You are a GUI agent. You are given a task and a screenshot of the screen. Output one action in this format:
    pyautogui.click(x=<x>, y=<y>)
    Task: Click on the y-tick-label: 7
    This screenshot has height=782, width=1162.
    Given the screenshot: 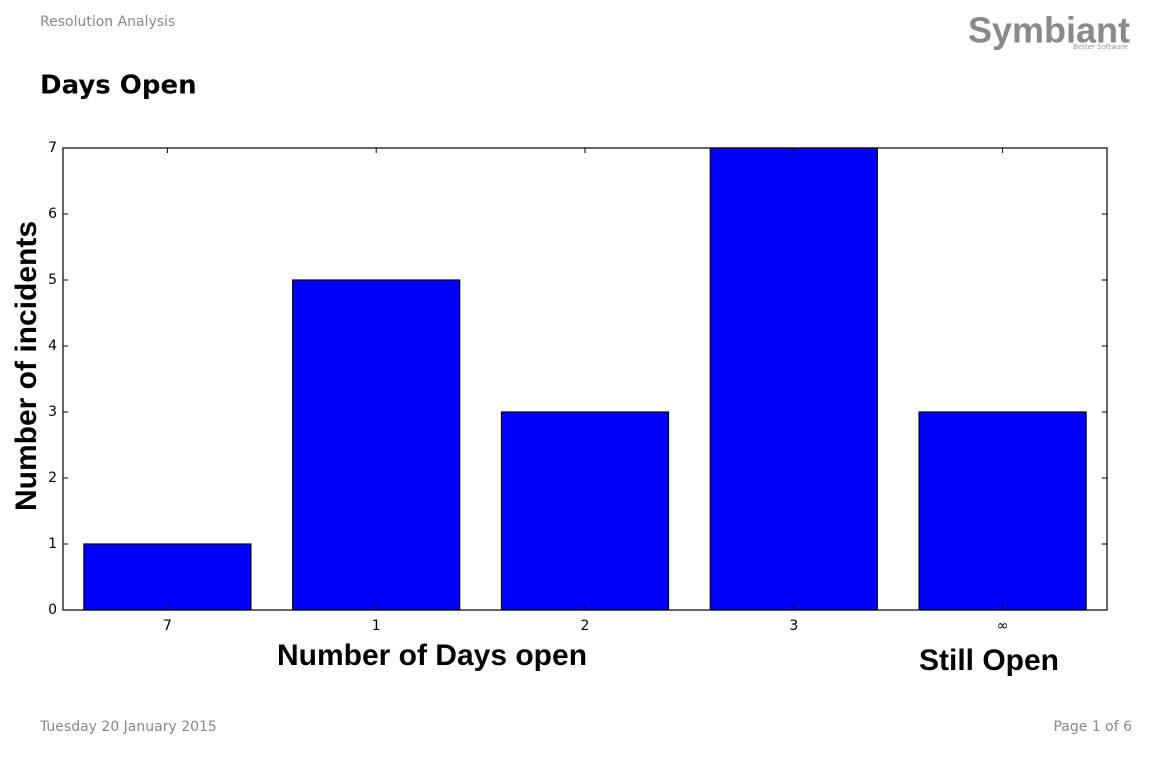 What is the action you would take?
    pyautogui.click(x=52, y=148)
    